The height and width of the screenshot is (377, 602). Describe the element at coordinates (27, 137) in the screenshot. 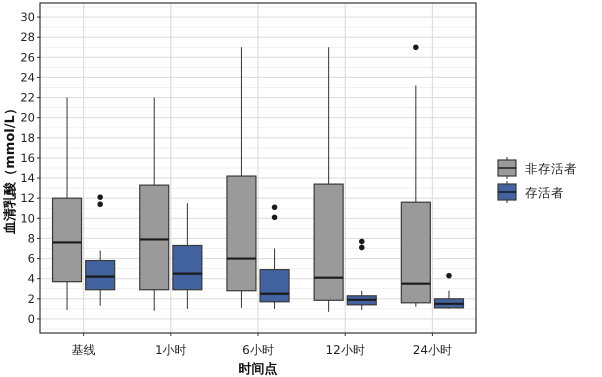

I see `y-tick-label: 18` at that location.